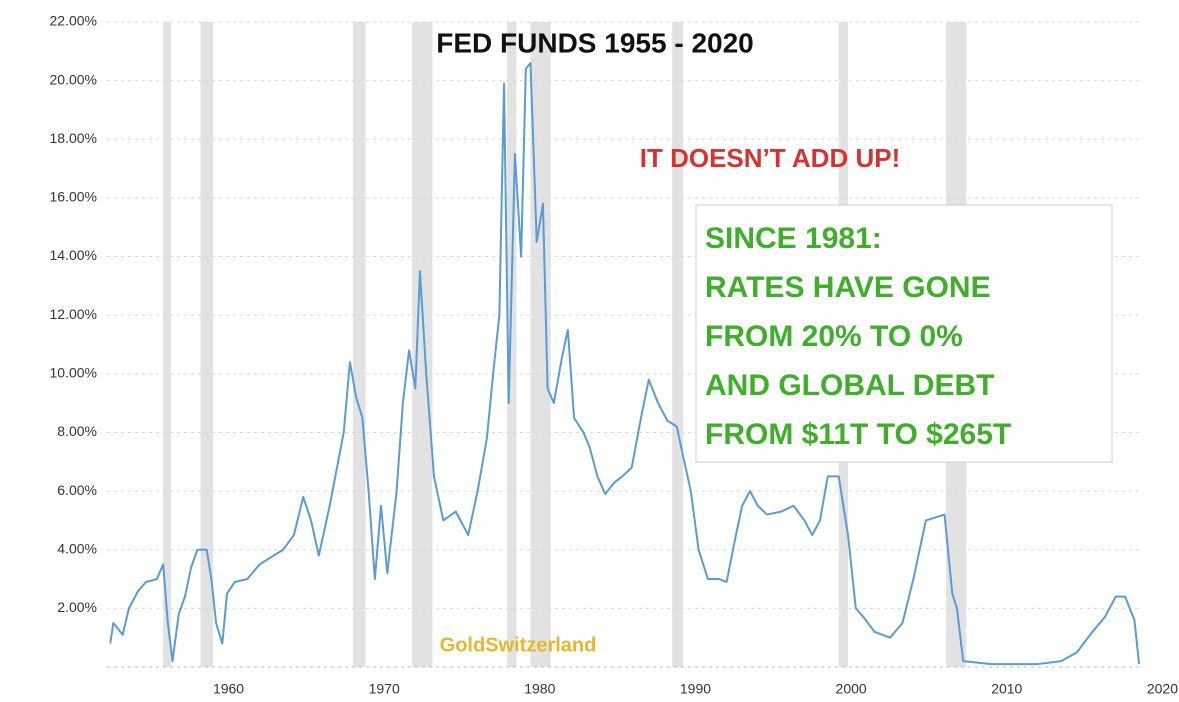 Image resolution: width=1179 pixels, height=702 pixels. What do you see at coordinates (793, 238) in the screenshot?
I see `annotation-box-line: SINCE 1981:` at bounding box center [793, 238].